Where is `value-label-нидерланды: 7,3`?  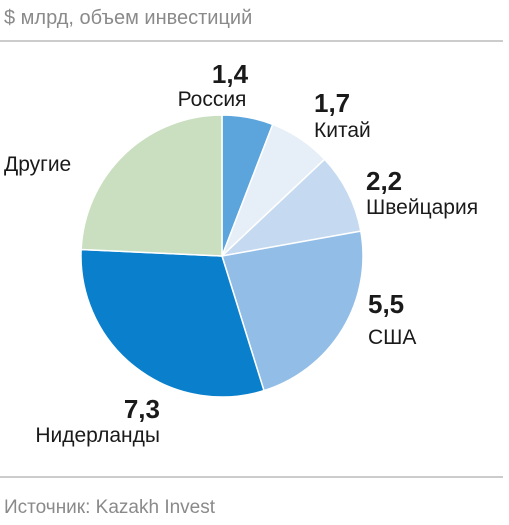 value-label-нидерланды: 7,3 is located at coordinates (142, 409).